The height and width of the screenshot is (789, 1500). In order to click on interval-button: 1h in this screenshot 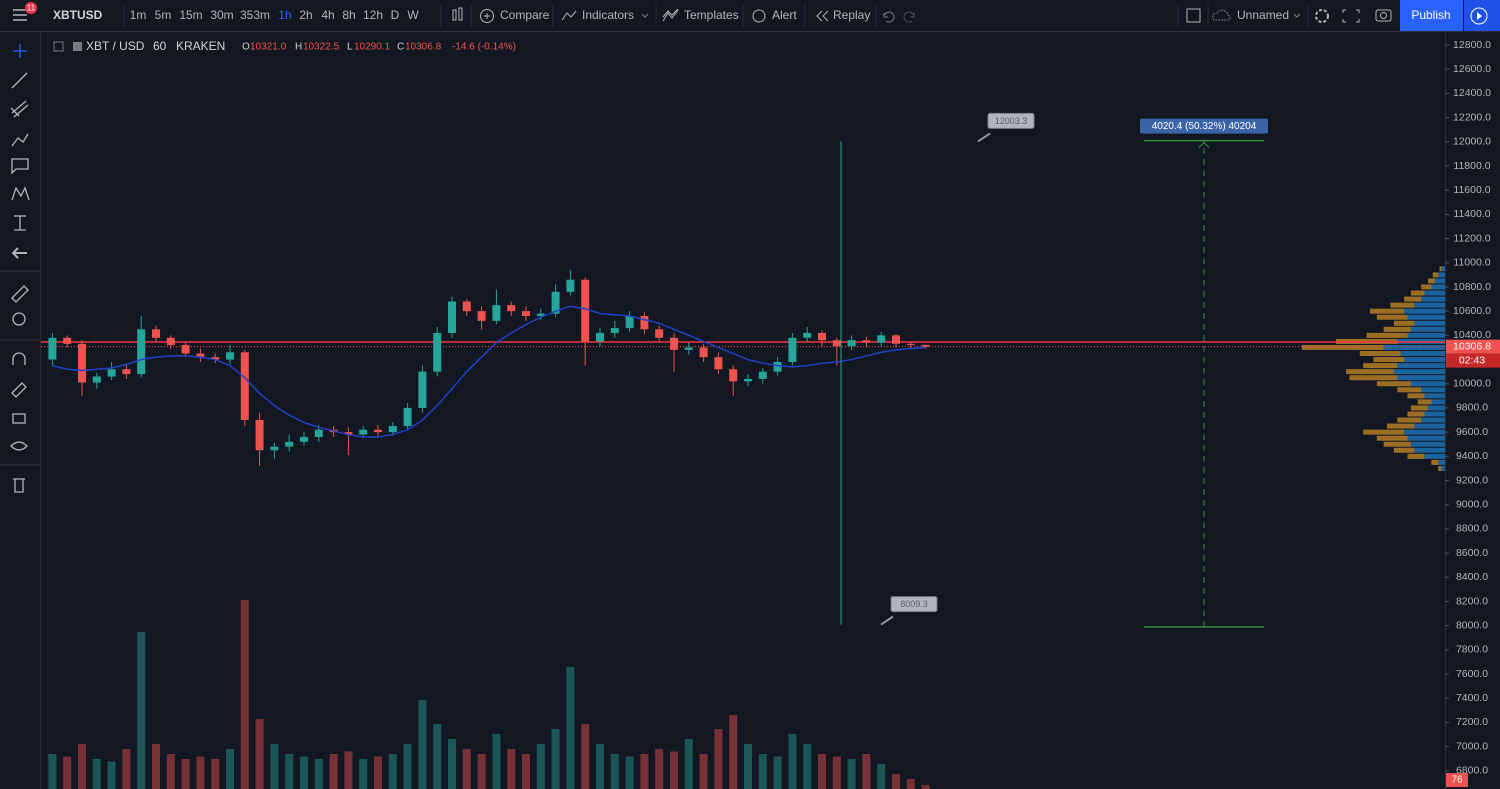, I will do `click(284, 15)`.